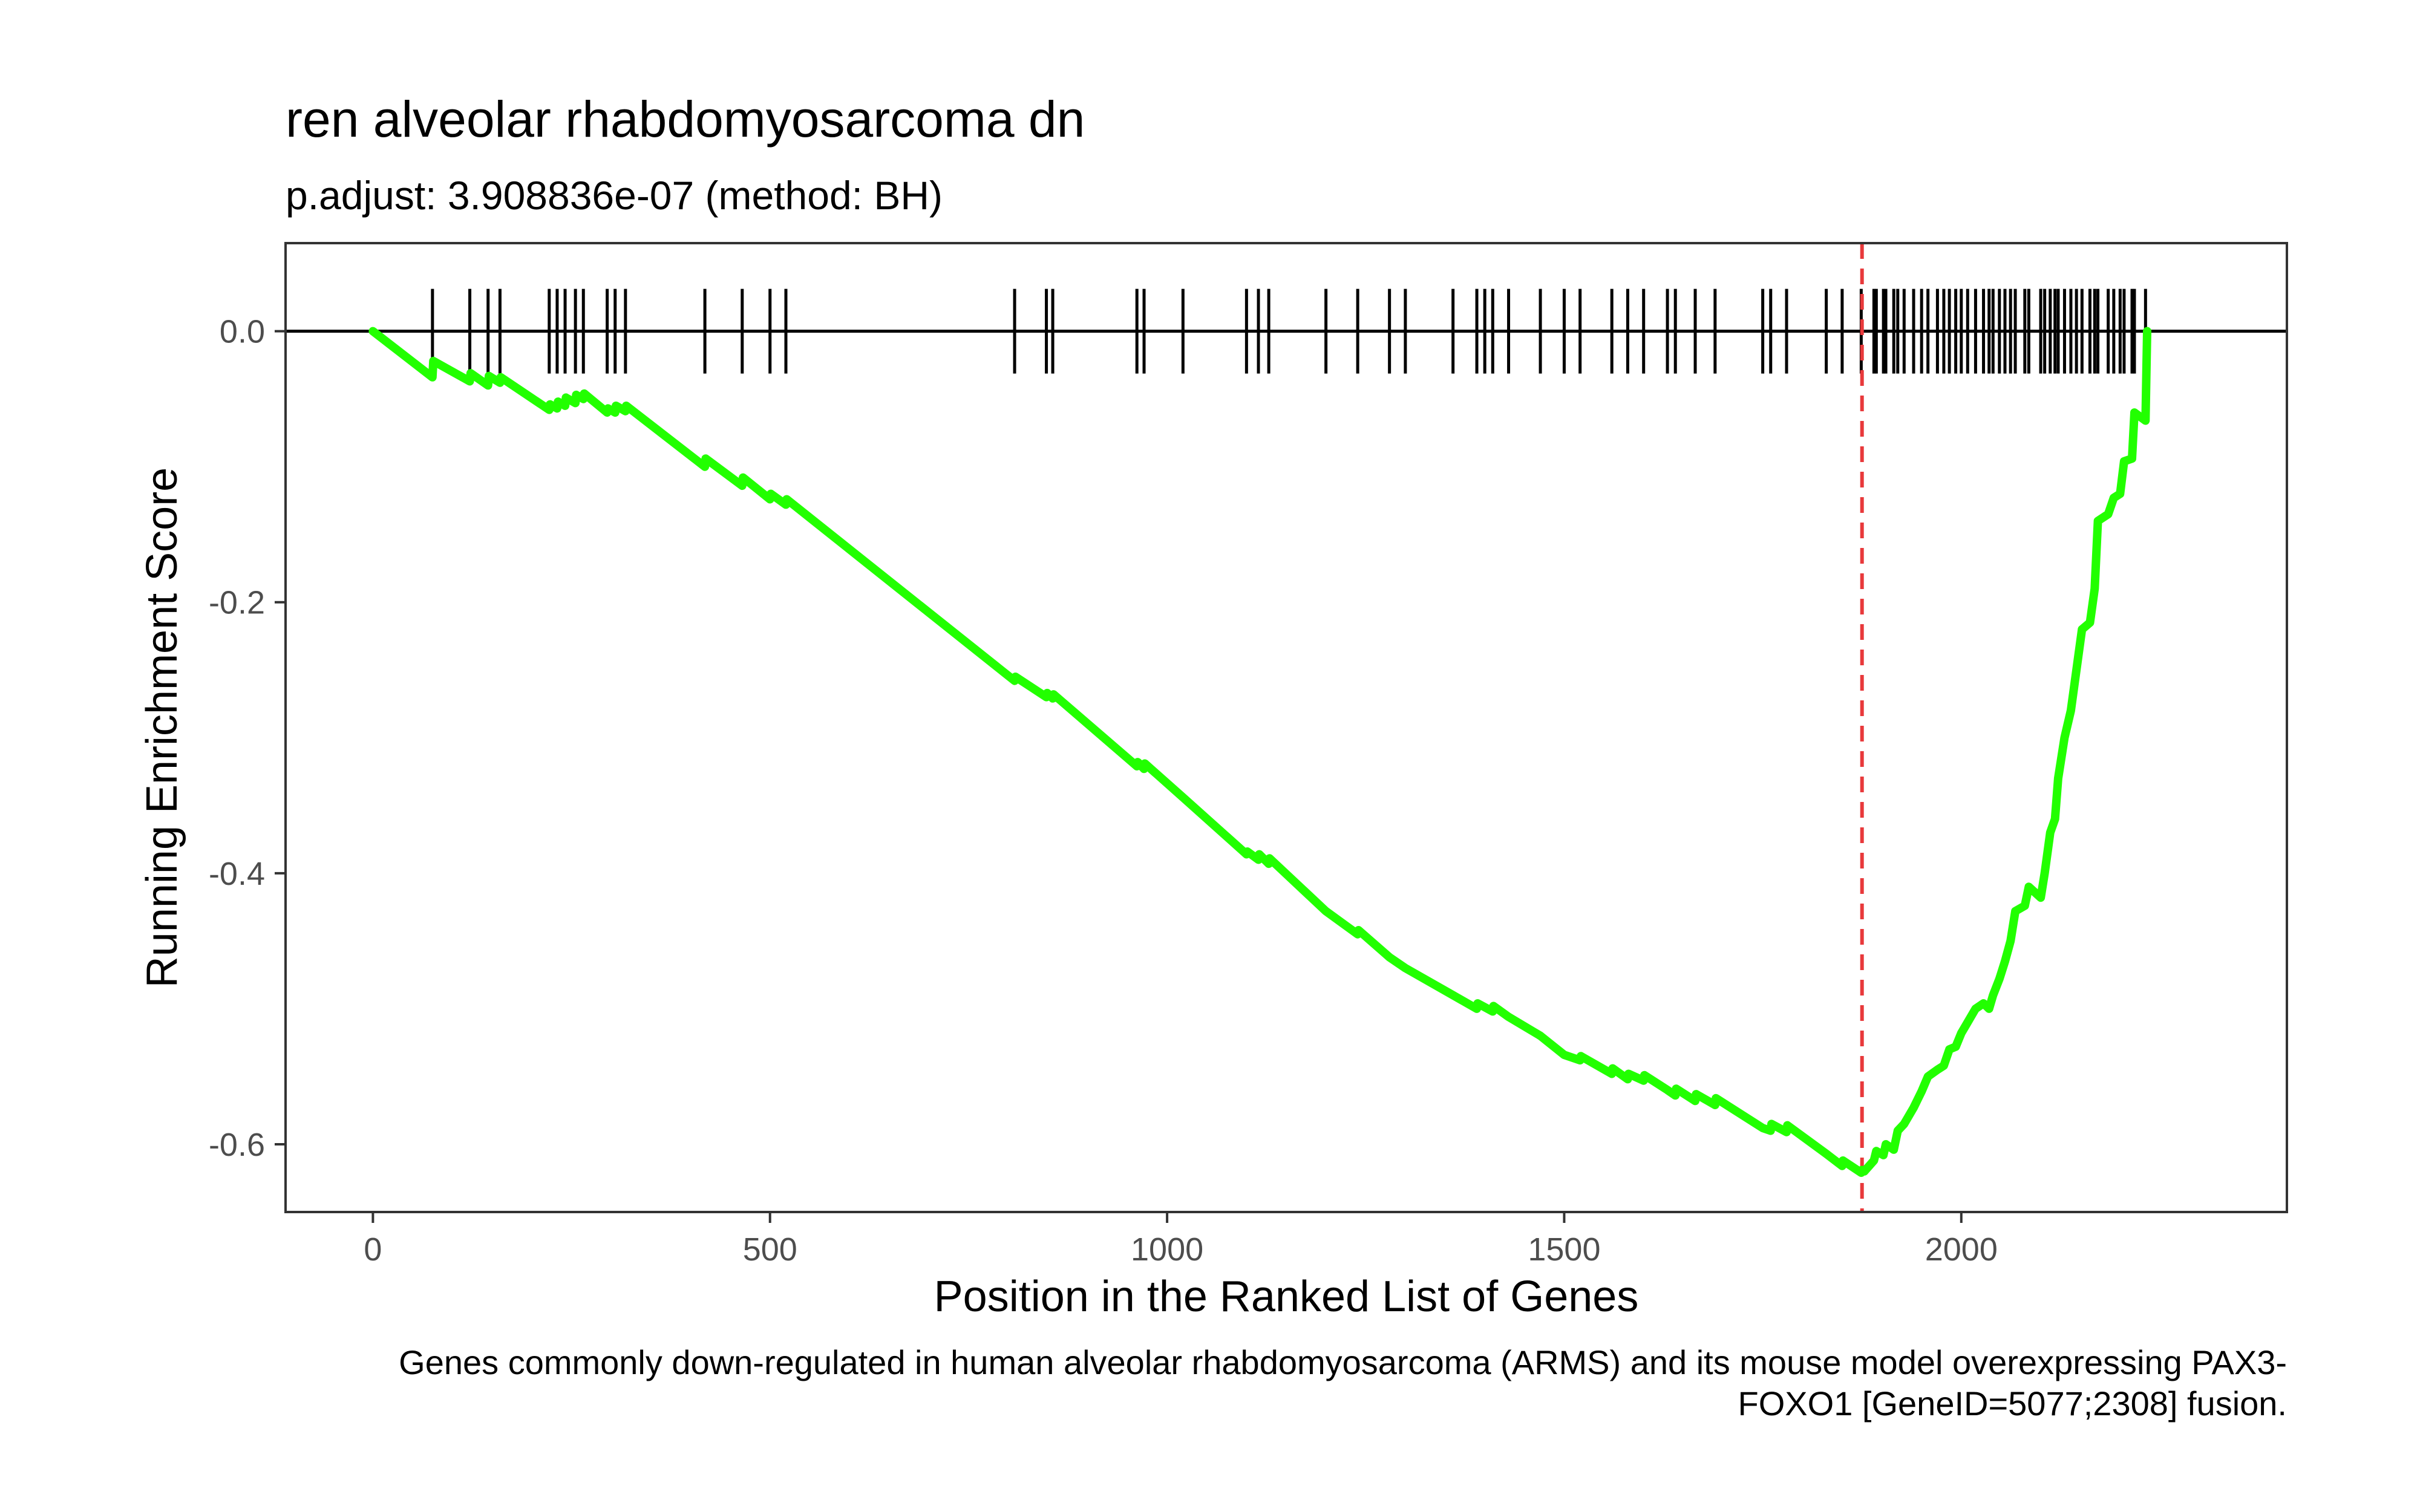  What do you see at coordinates (243, 332) in the screenshot?
I see `y-tick-label: 0.0` at bounding box center [243, 332].